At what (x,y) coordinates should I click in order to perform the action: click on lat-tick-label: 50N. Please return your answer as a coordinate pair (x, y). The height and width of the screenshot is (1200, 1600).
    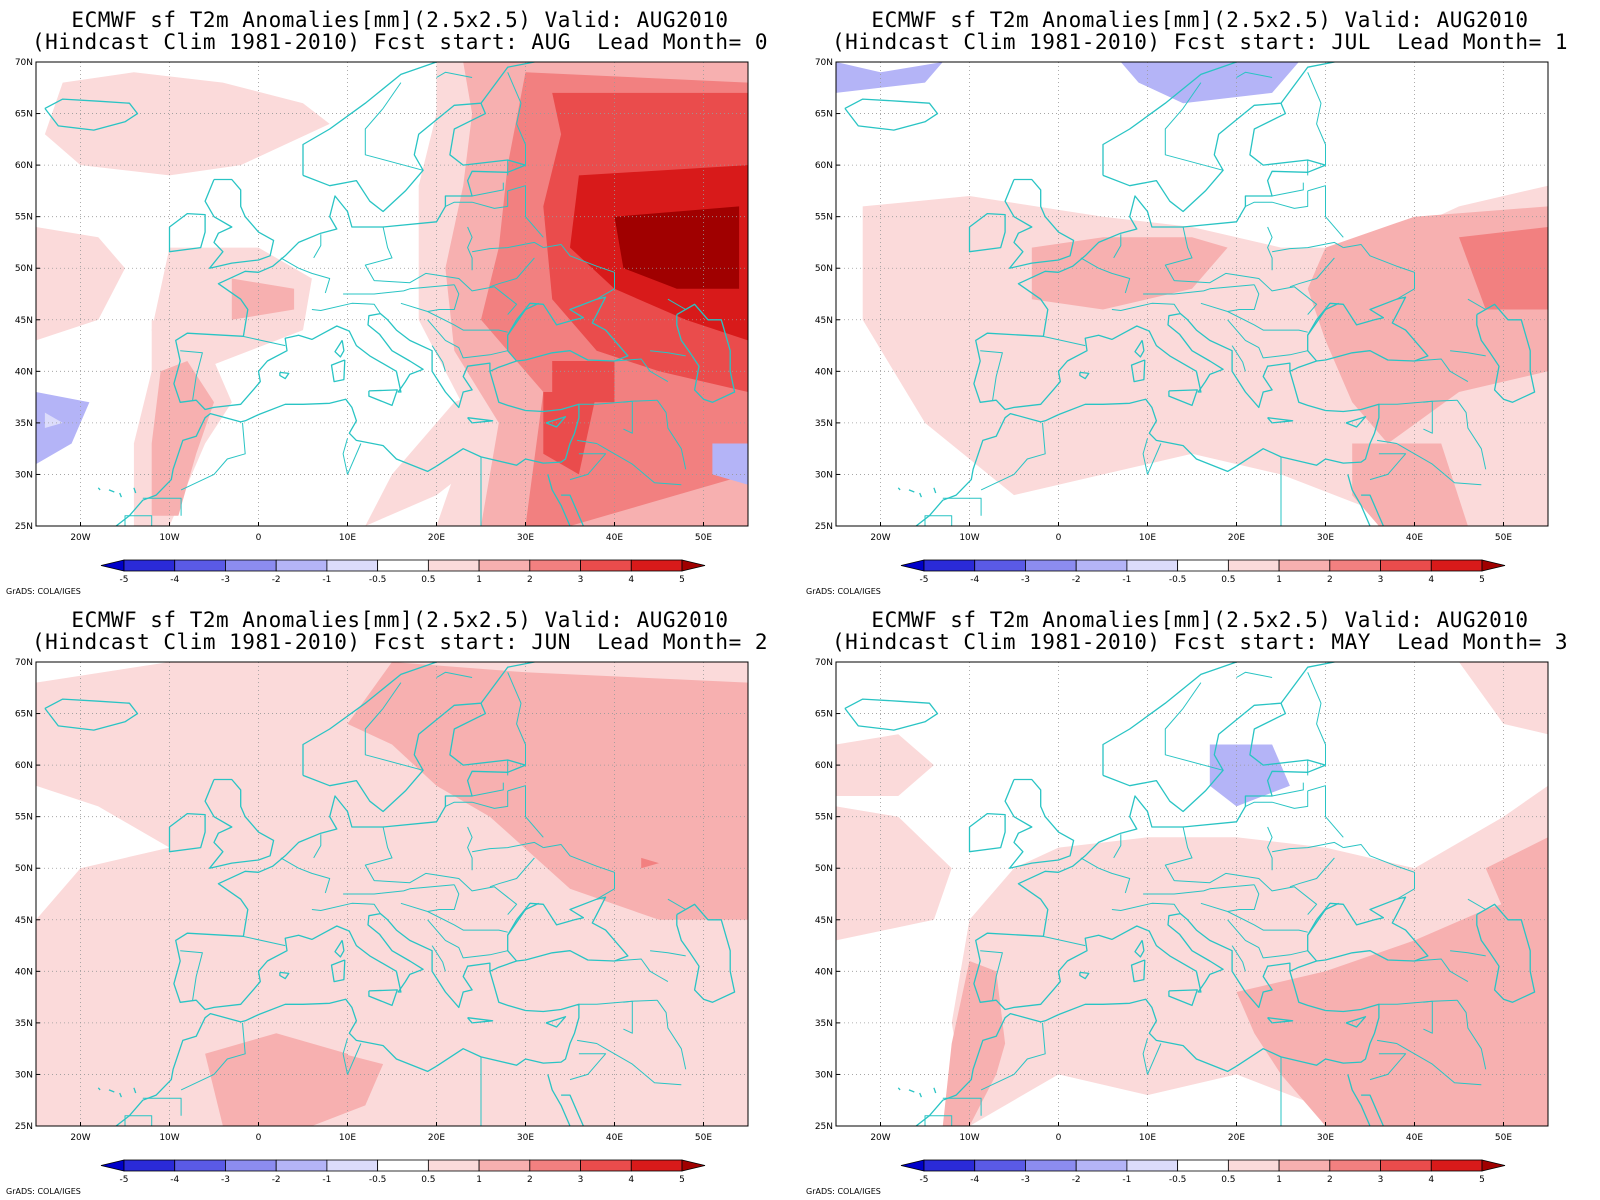
    Looking at the image, I should click on (824, 269).